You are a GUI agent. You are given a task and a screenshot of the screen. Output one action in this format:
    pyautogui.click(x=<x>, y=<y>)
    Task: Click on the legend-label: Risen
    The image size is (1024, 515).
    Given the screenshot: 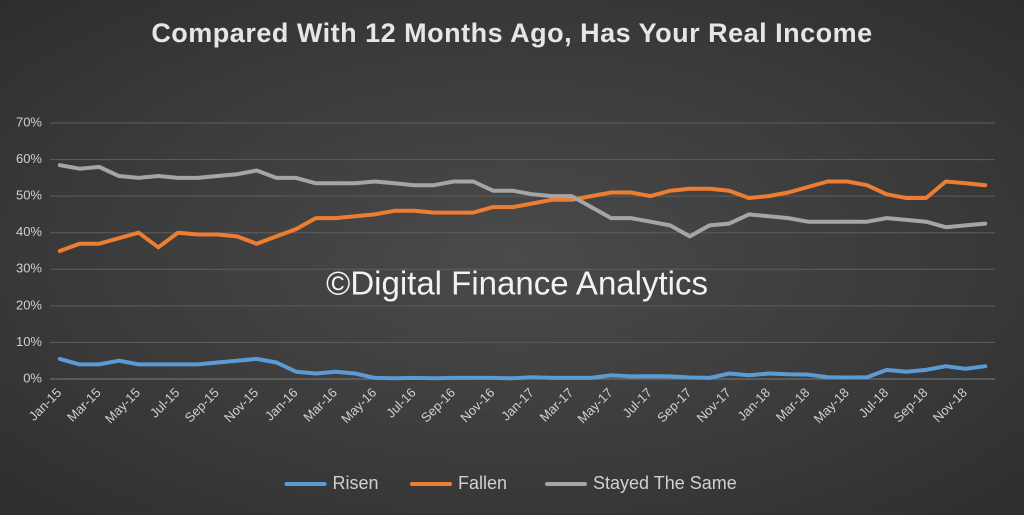 What is the action you would take?
    pyautogui.click(x=356, y=483)
    